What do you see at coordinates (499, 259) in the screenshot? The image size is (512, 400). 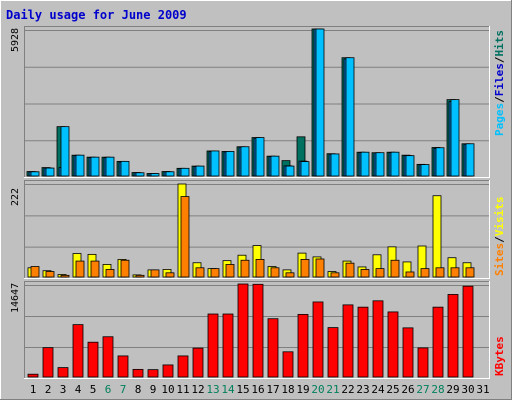 I see `legend-entry: Sites` at bounding box center [499, 259].